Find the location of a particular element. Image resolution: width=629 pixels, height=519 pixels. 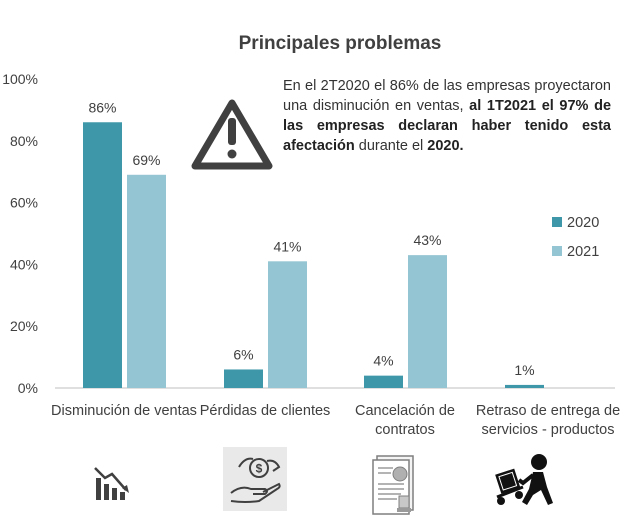

x-tick-label: servicios - productos is located at coordinates (548, 430).